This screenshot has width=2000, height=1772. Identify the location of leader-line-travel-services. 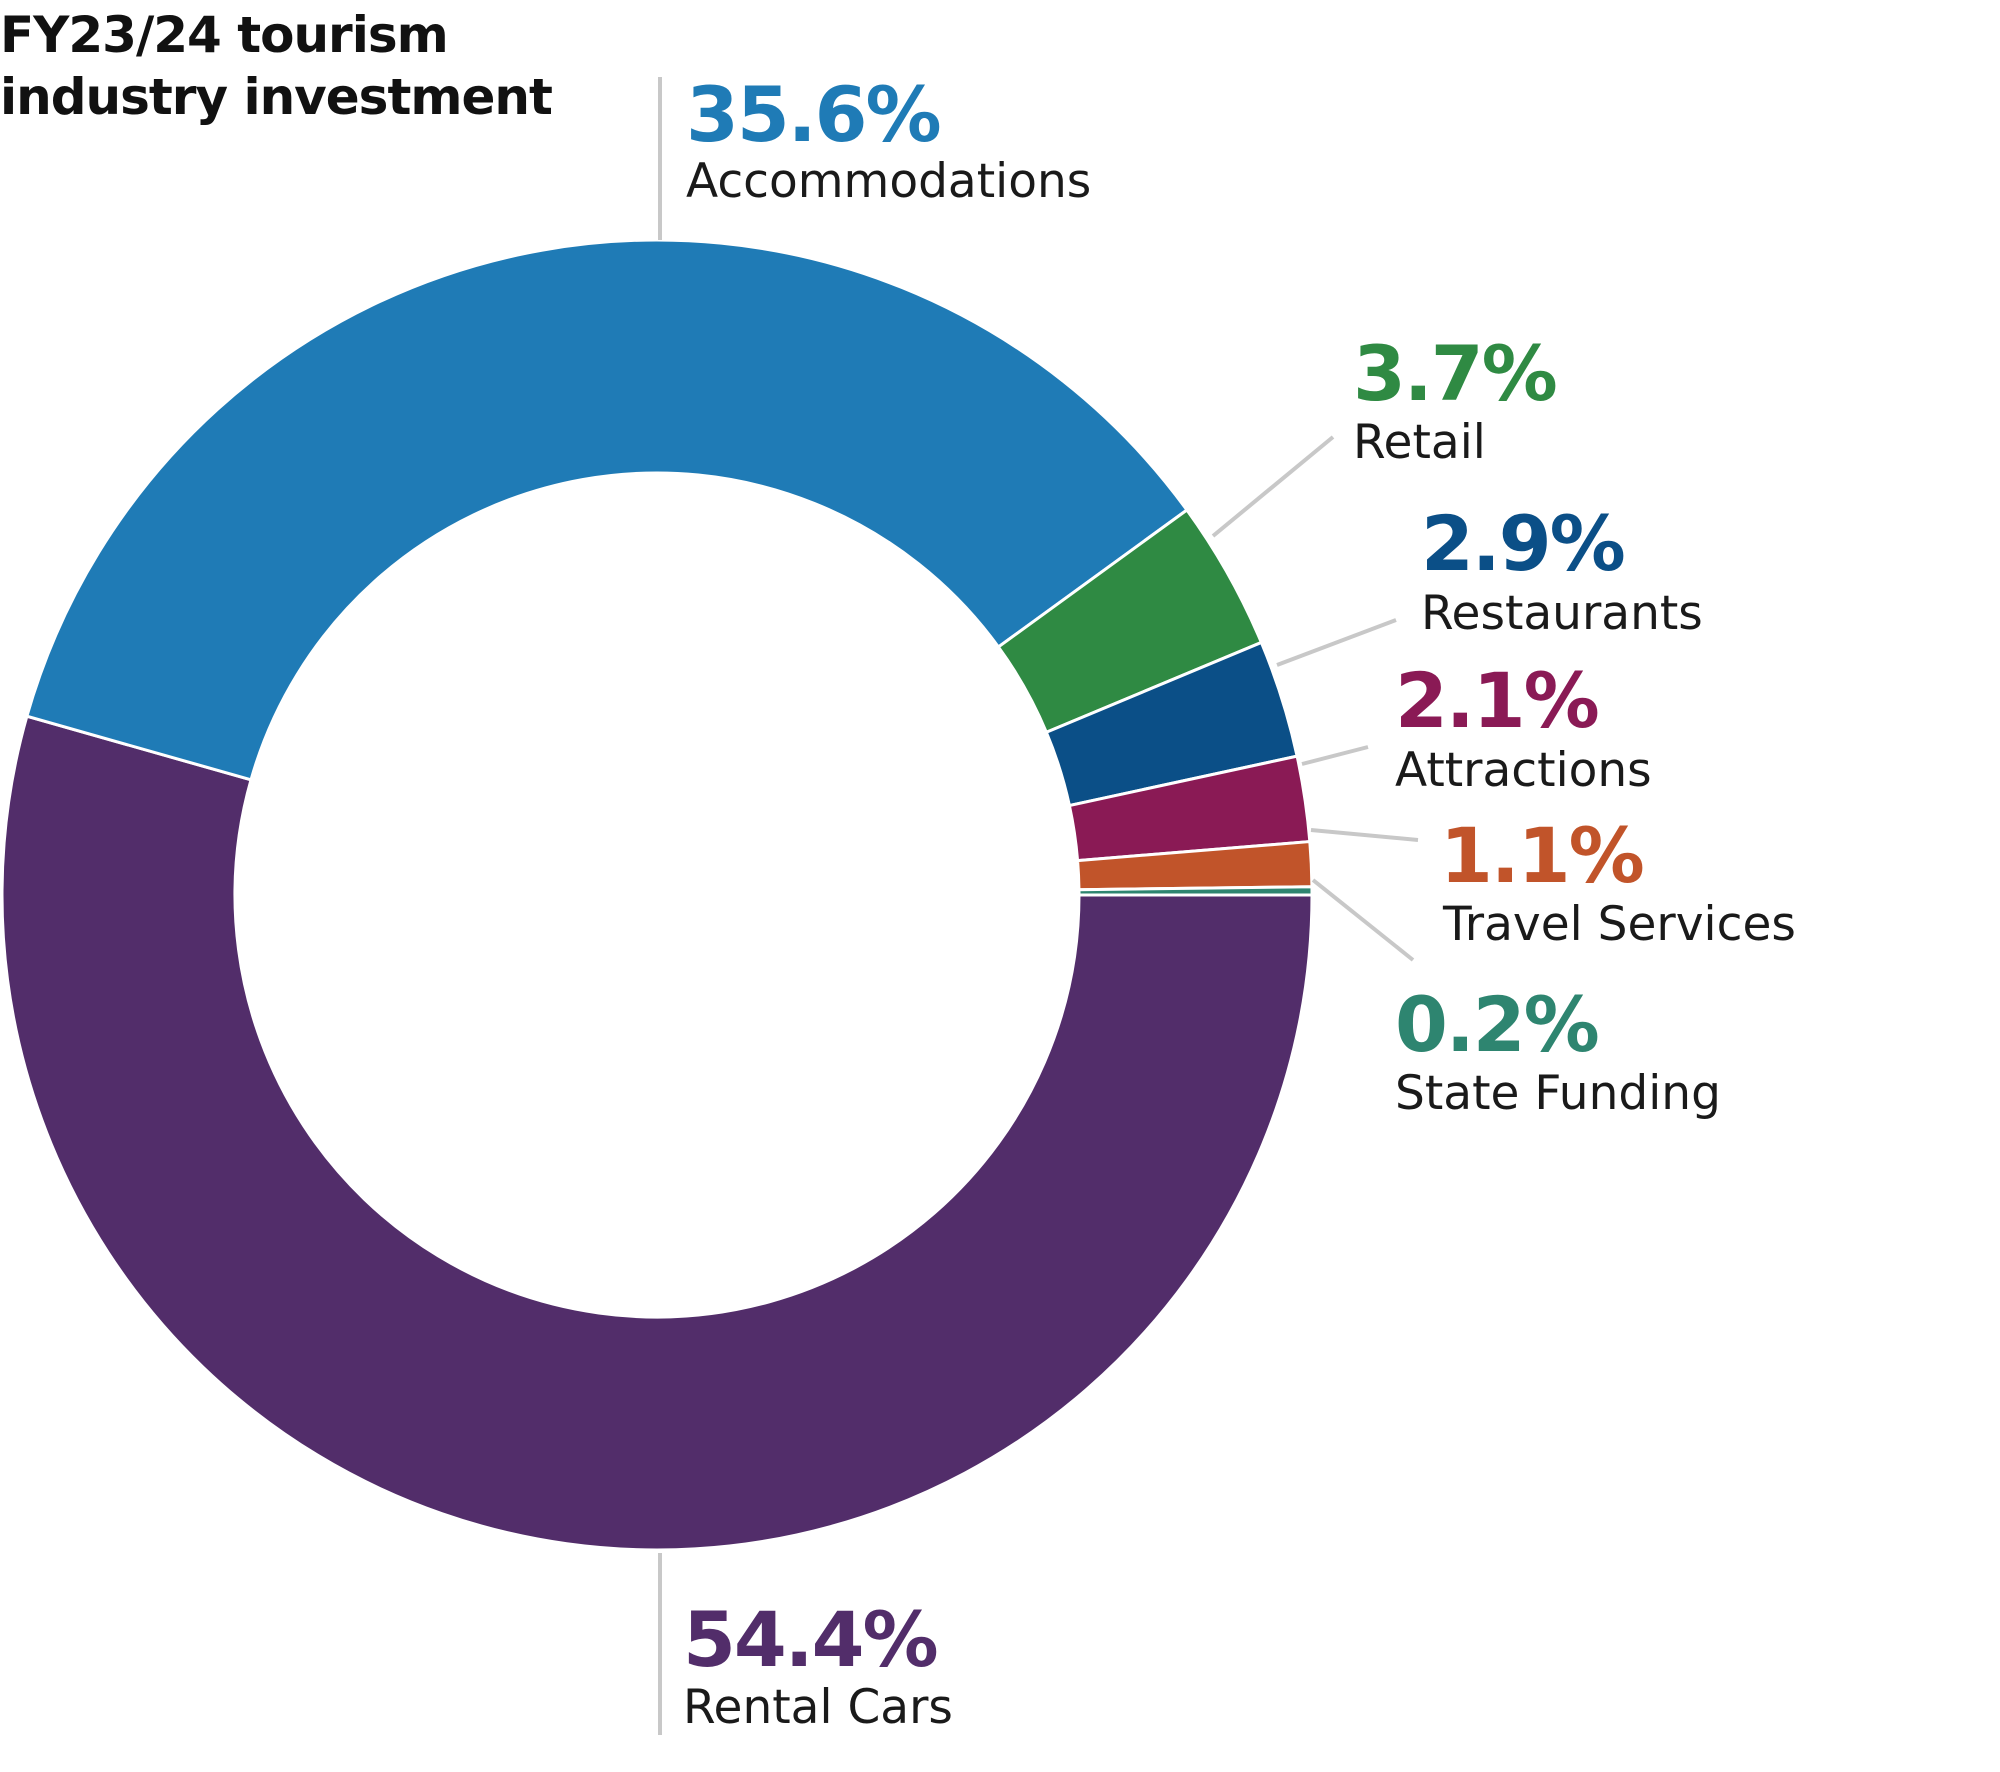
(1364, 835).